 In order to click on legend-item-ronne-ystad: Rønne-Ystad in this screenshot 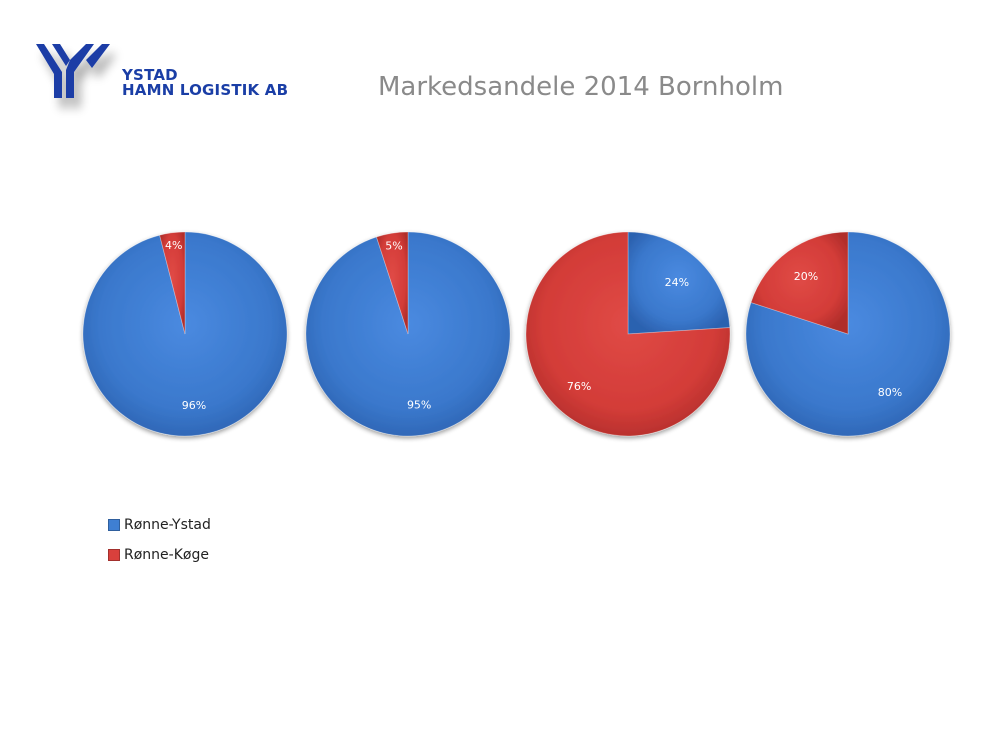, I will do `click(159, 525)`.